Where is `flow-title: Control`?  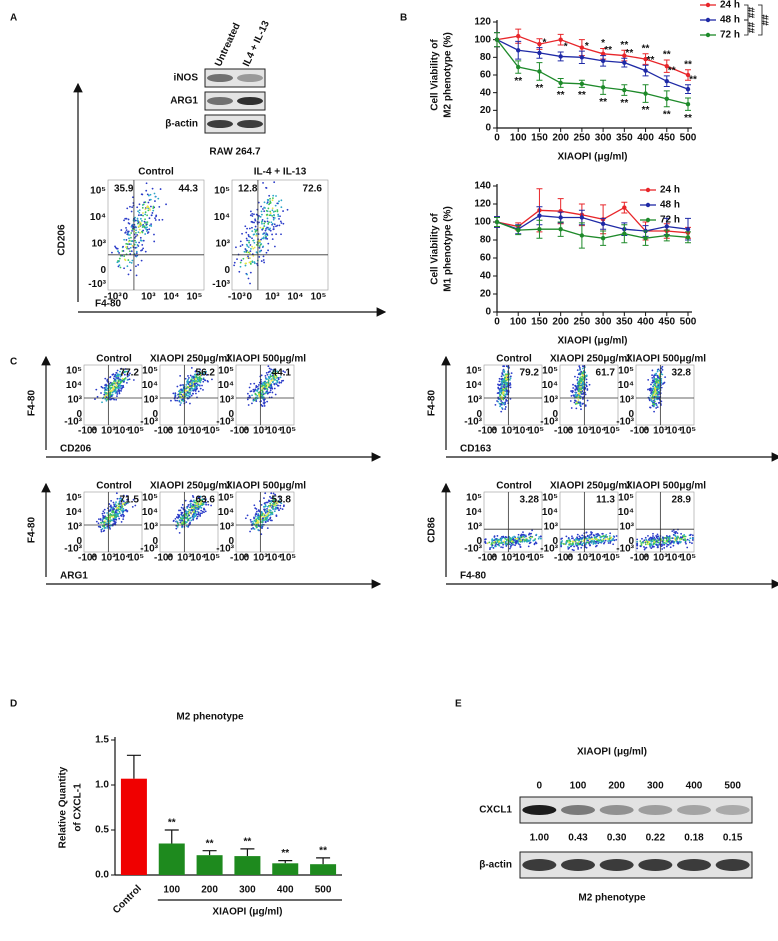 flow-title: Control is located at coordinates (114, 359).